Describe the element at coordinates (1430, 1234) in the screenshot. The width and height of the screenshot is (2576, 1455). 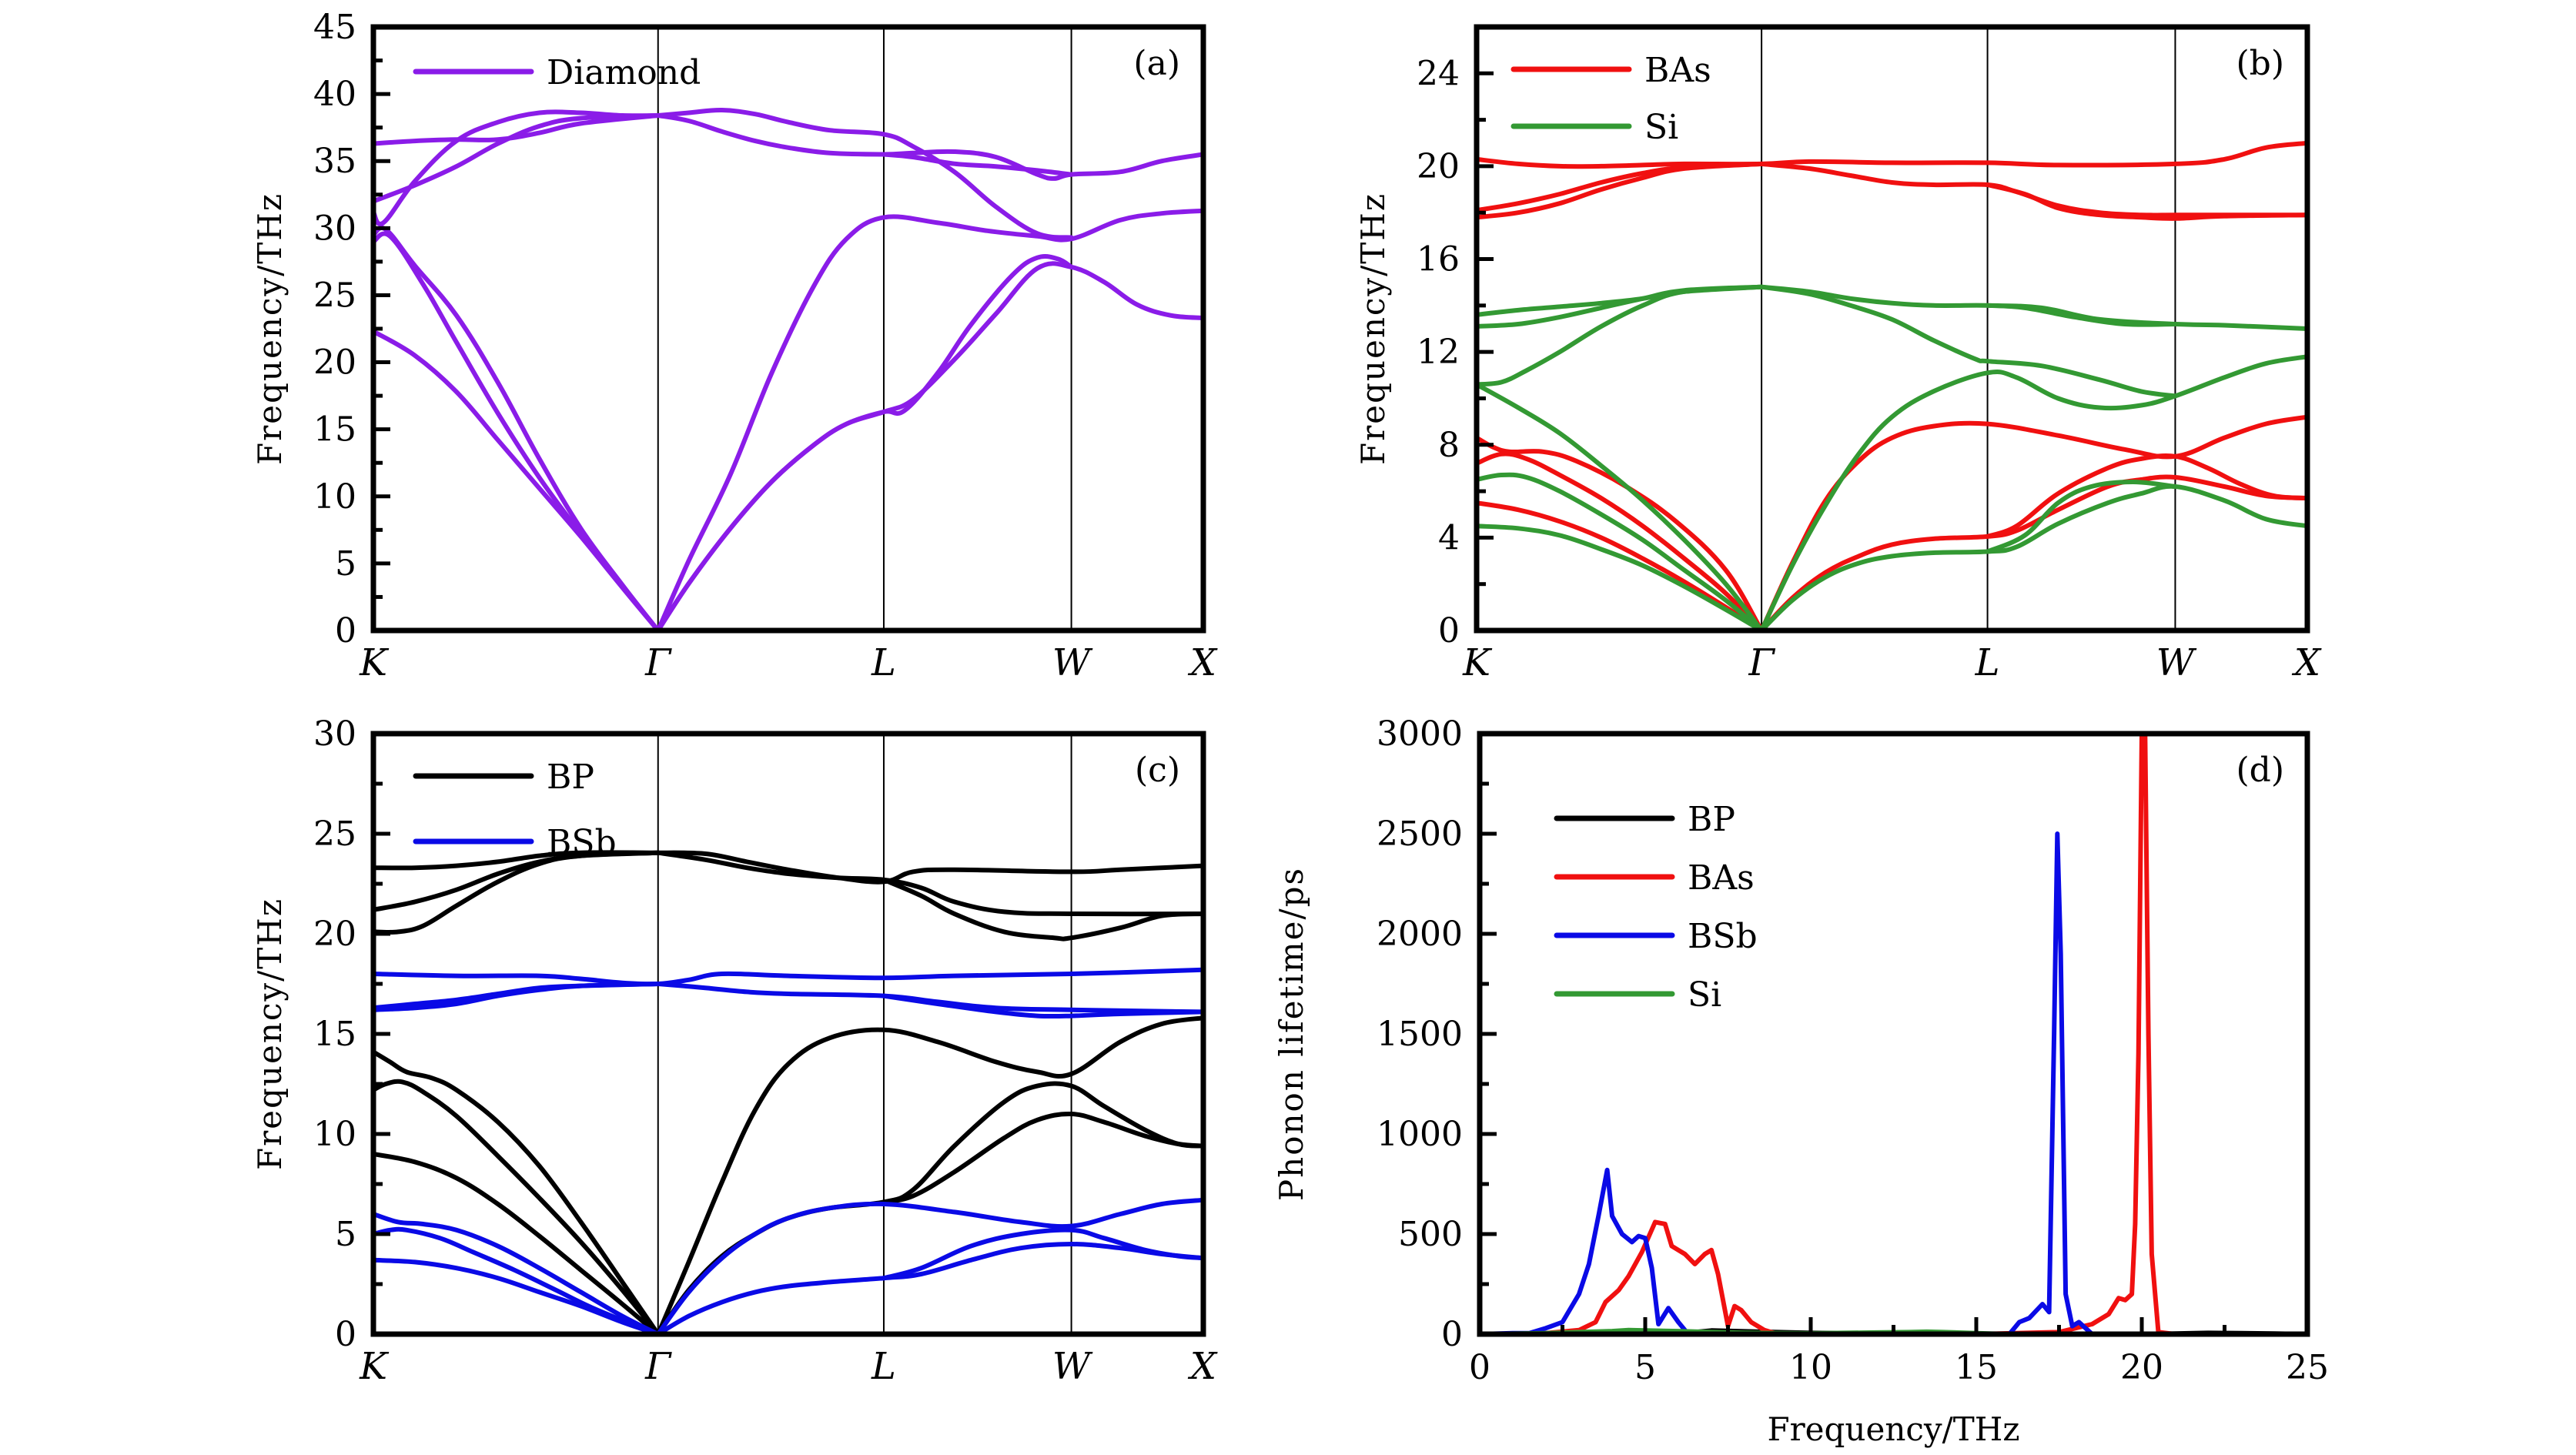
I see `y-tick-label: 500` at that location.